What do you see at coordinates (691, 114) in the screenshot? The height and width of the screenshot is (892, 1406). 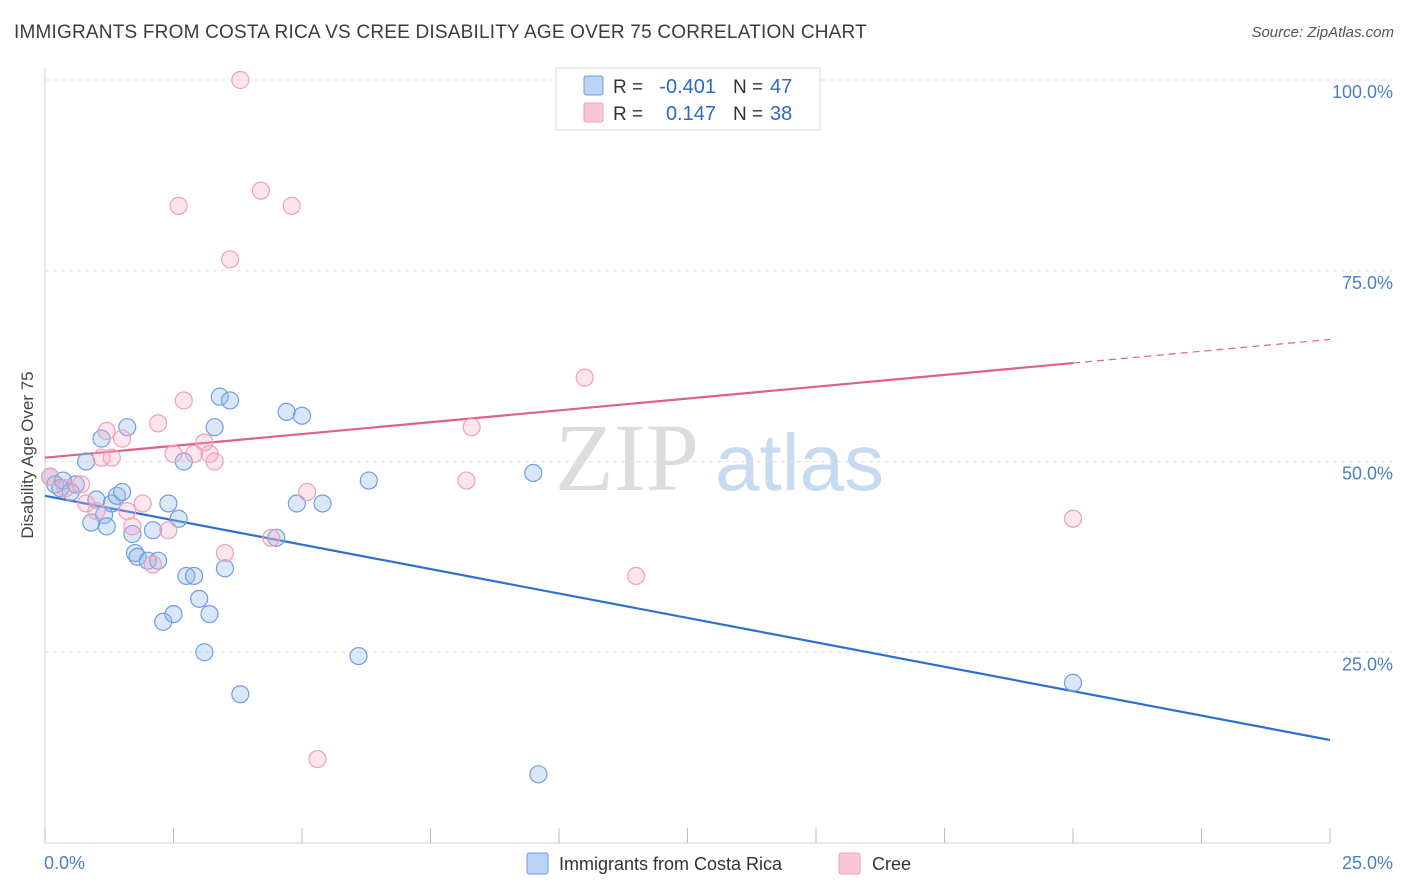 I see `legend-r-value-2: 0.147` at bounding box center [691, 114].